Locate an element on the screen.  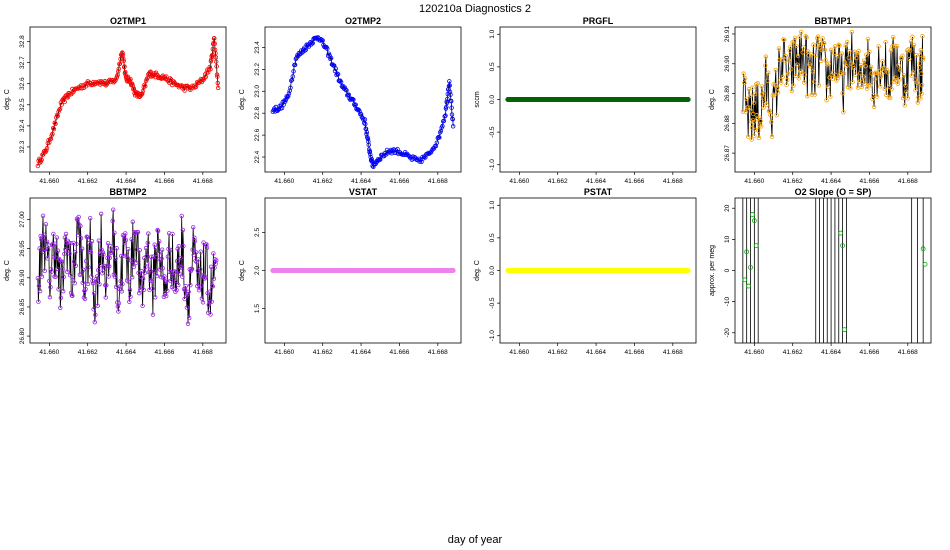
panel-title: O2TMP2 is located at coordinates (363, 21).